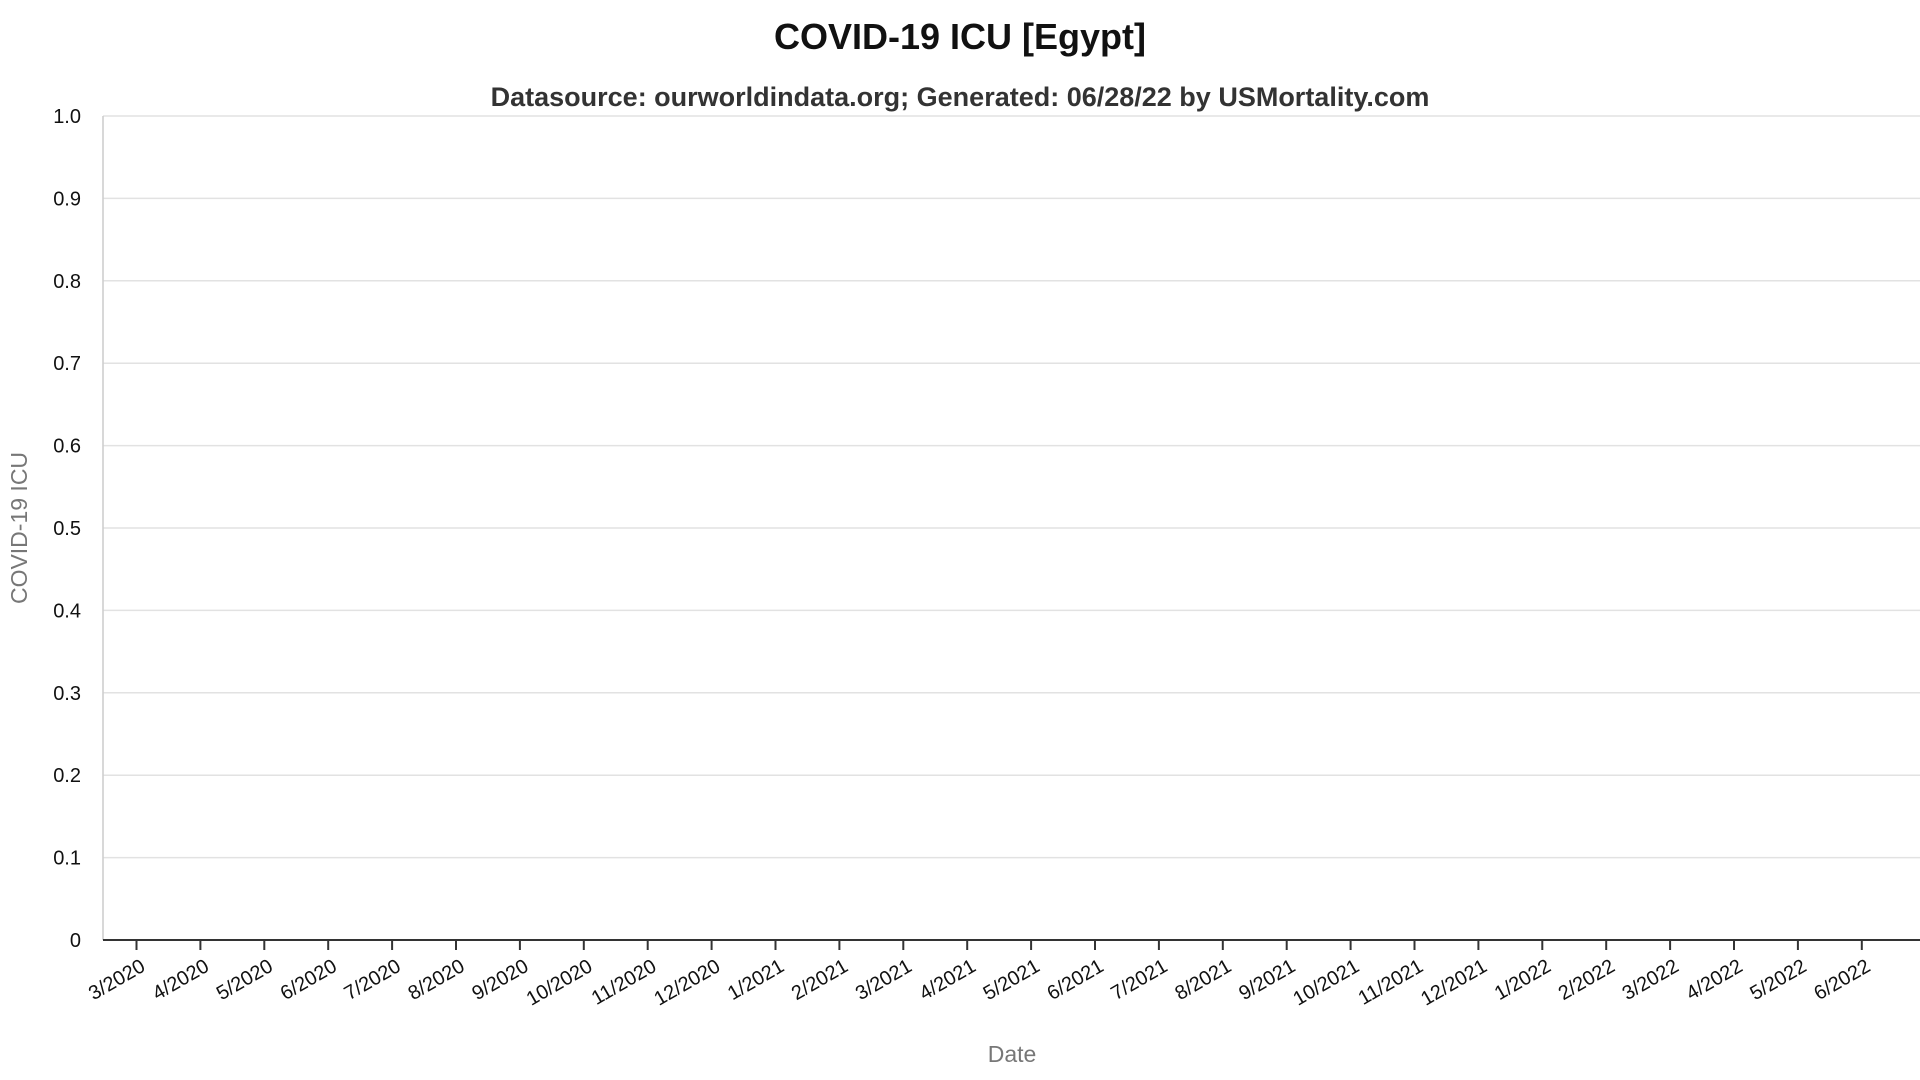 This screenshot has width=1920, height=1080. I want to click on y-tick-label: 0.4, so click(67, 611).